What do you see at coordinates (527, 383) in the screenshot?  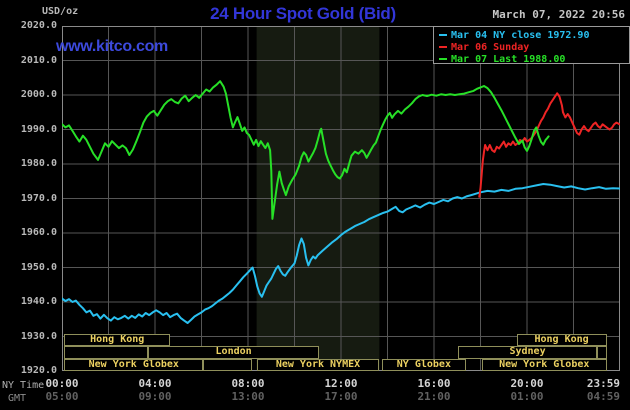 I see `x-tick-ny-time: 20:00` at bounding box center [527, 383].